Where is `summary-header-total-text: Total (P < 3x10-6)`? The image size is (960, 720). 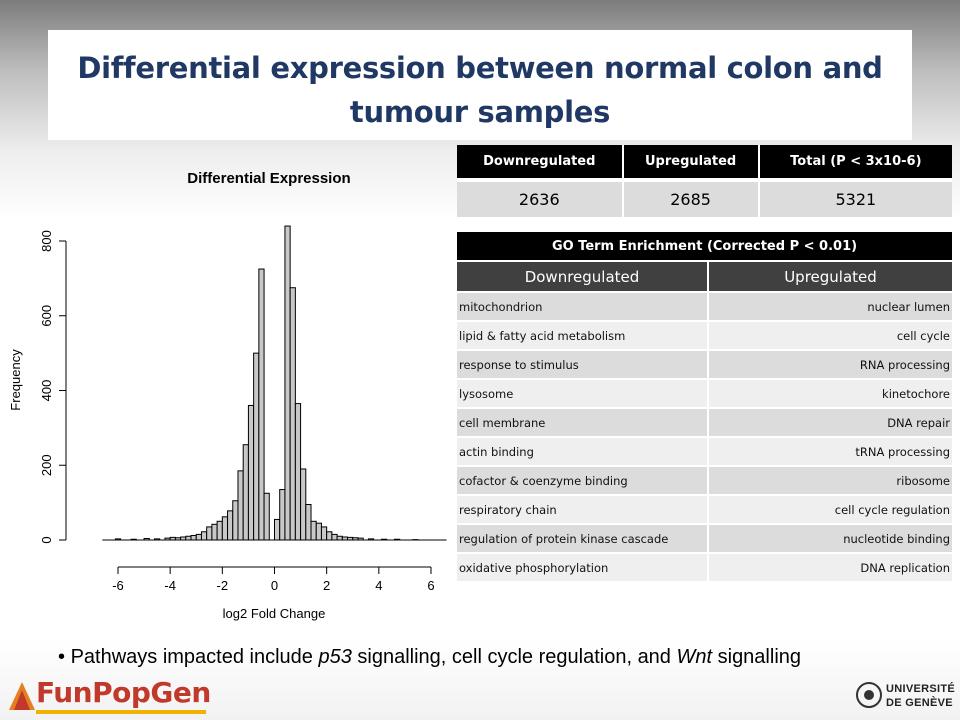 summary-header-total-text: Total (P < 3x10-6) is located at coordinates (856, 161).